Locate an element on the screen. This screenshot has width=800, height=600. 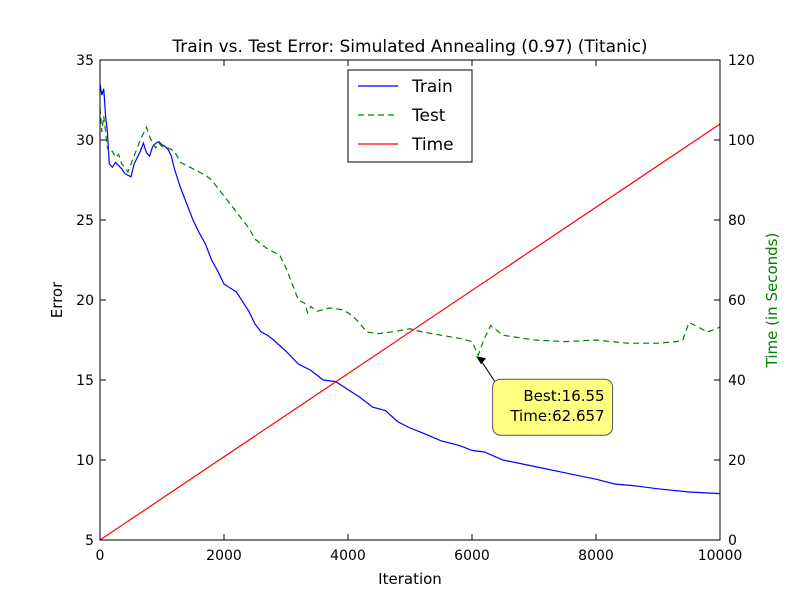
annotation-text: Time:62.657 is located at coordinates (556, 416).